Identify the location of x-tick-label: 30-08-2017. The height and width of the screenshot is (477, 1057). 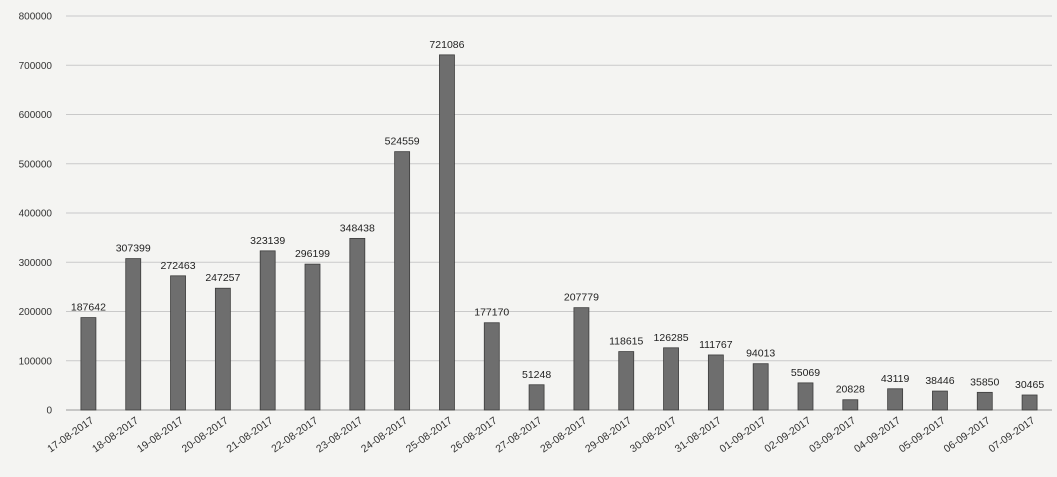
(653, 435).